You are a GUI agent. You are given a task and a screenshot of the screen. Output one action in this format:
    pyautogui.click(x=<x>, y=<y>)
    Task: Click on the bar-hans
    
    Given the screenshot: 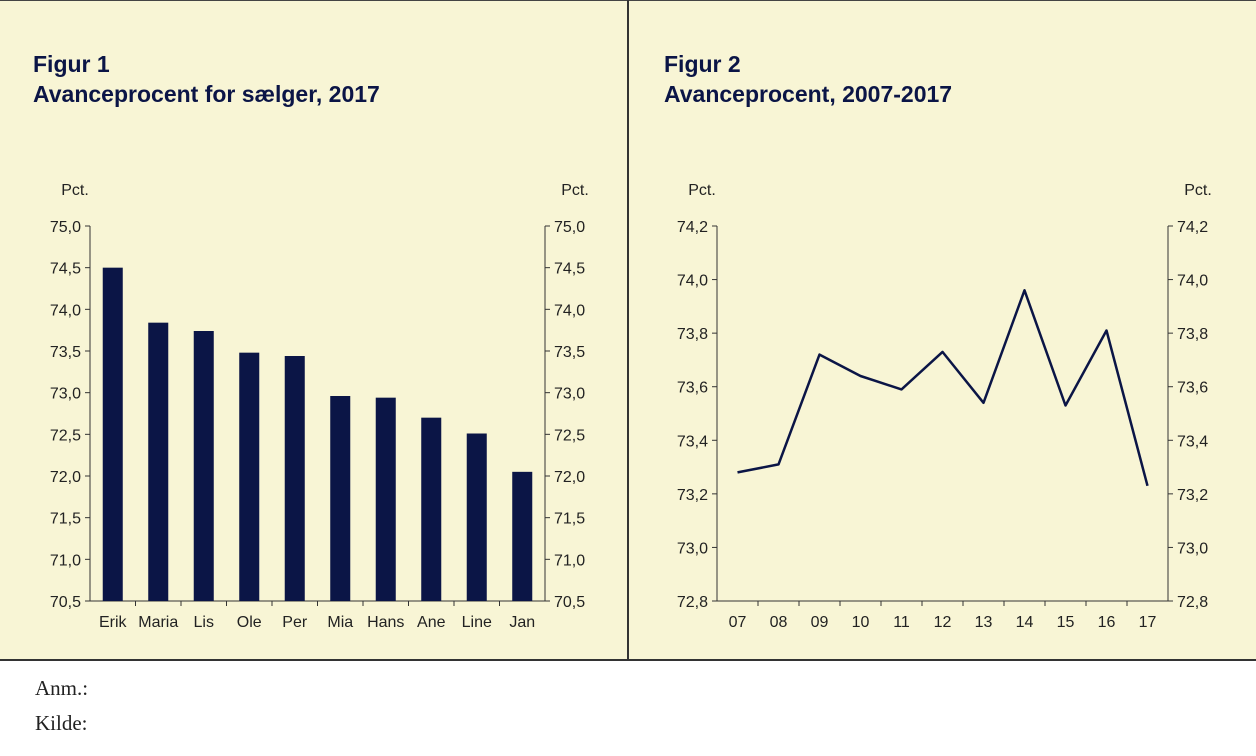 What is the action you would take?
    pyautogui.click(x=385, y=499)
    